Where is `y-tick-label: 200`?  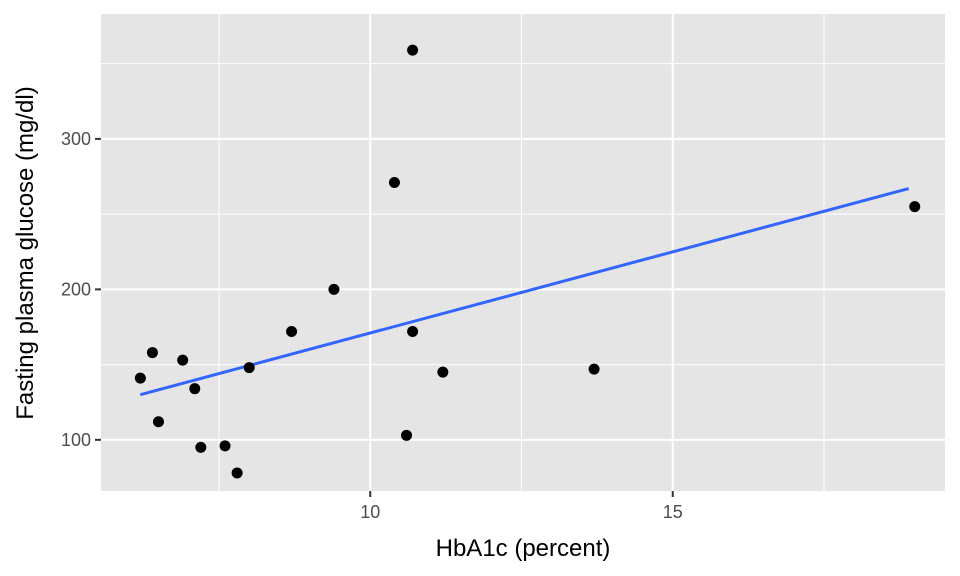 y-tick-label: 200 is located at coordinates (76, 289).